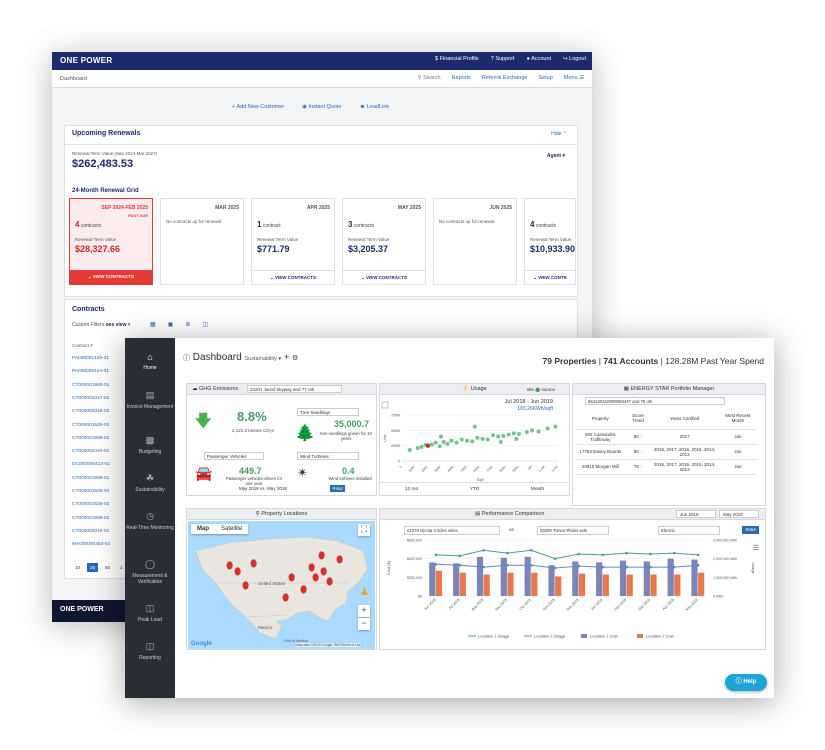  What do you see at coordinates (457, 59) in the screenshot?
I see `financial-profile-link: $ Financial Profile` at bounding box center [457, 59].